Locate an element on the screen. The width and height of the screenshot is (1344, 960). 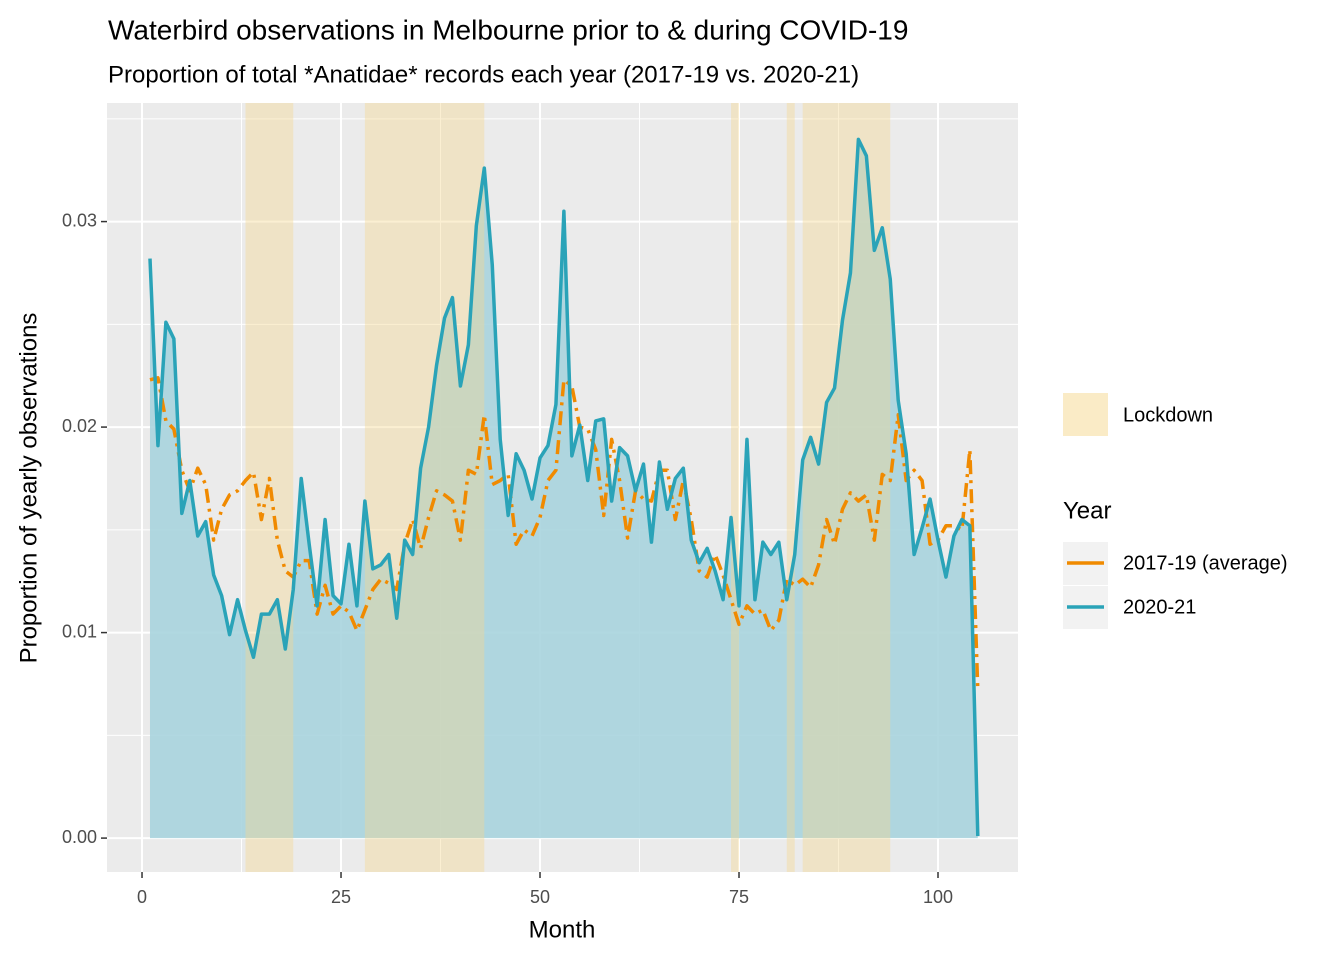
legend-key is located at coordinates (1085, 414).